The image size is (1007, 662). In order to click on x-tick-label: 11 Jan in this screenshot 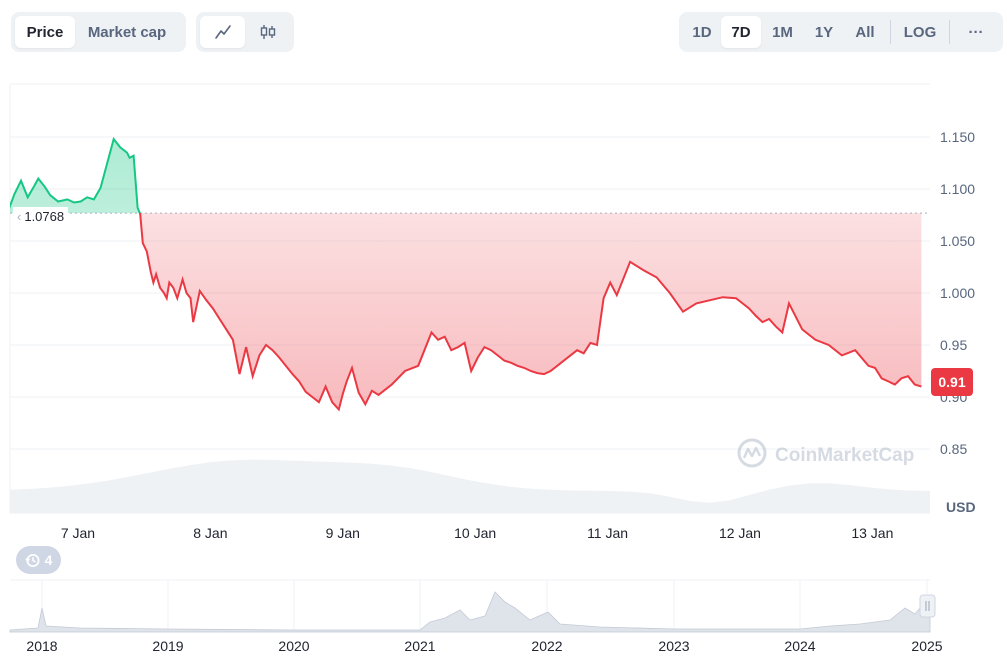, I will do `click(607, 533)`.